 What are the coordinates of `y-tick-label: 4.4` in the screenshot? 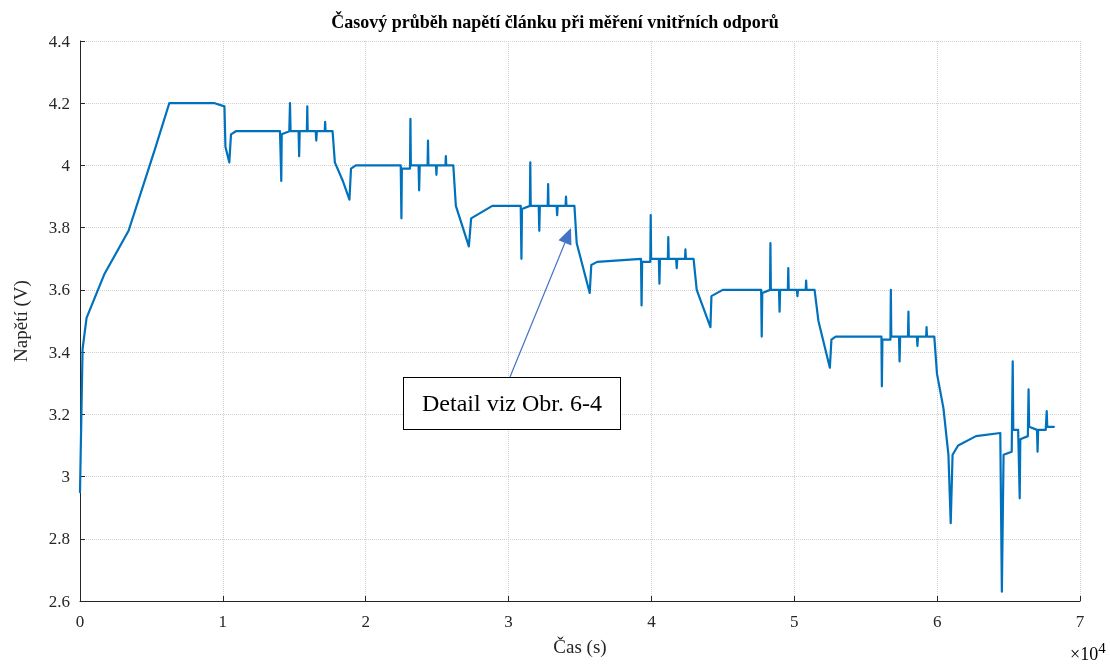 It's located at (59, 41).